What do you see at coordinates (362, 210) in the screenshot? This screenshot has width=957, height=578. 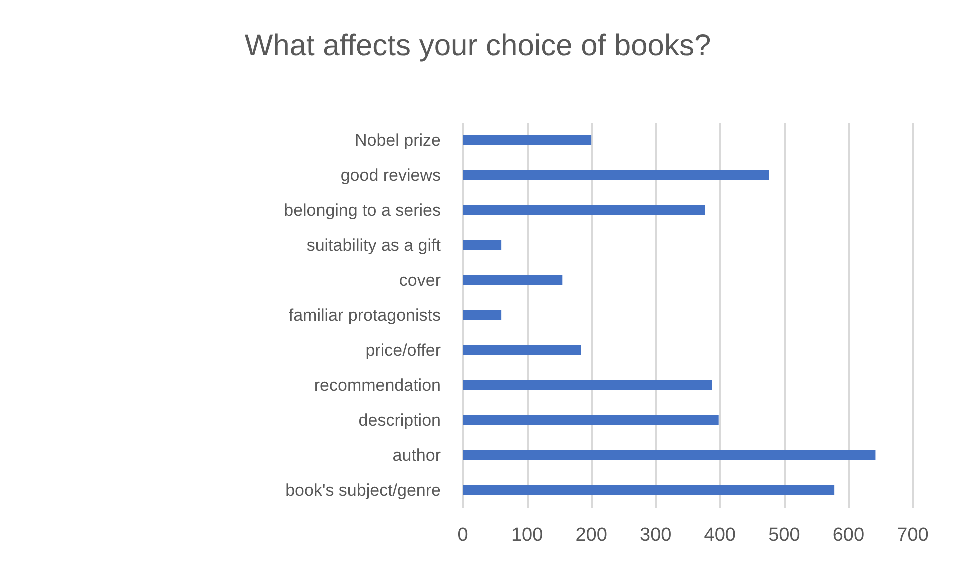 I see `y-tick-label: belonging to a series` at bounding box center [362, 210].